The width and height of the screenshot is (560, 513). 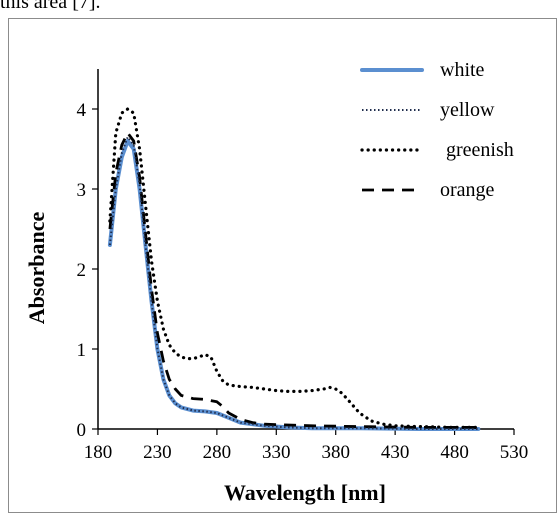 What do you see at coordinates (82, 270) in the screenshot?
I see `y-tick-label: 2` at bounding box center [82, 270].